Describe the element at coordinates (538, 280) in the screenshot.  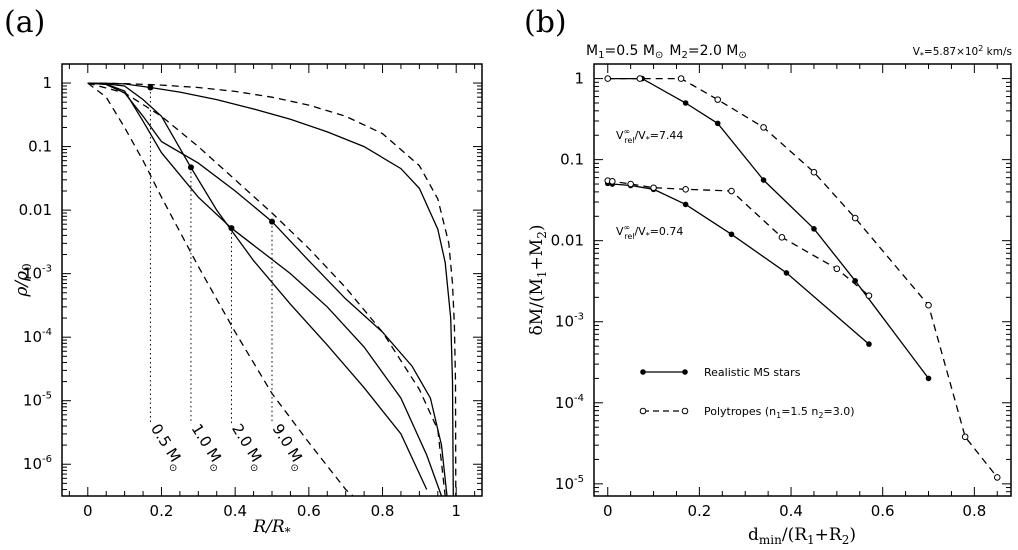
I see `y-axis-label-b: δM/(M1+M2)` at that location.